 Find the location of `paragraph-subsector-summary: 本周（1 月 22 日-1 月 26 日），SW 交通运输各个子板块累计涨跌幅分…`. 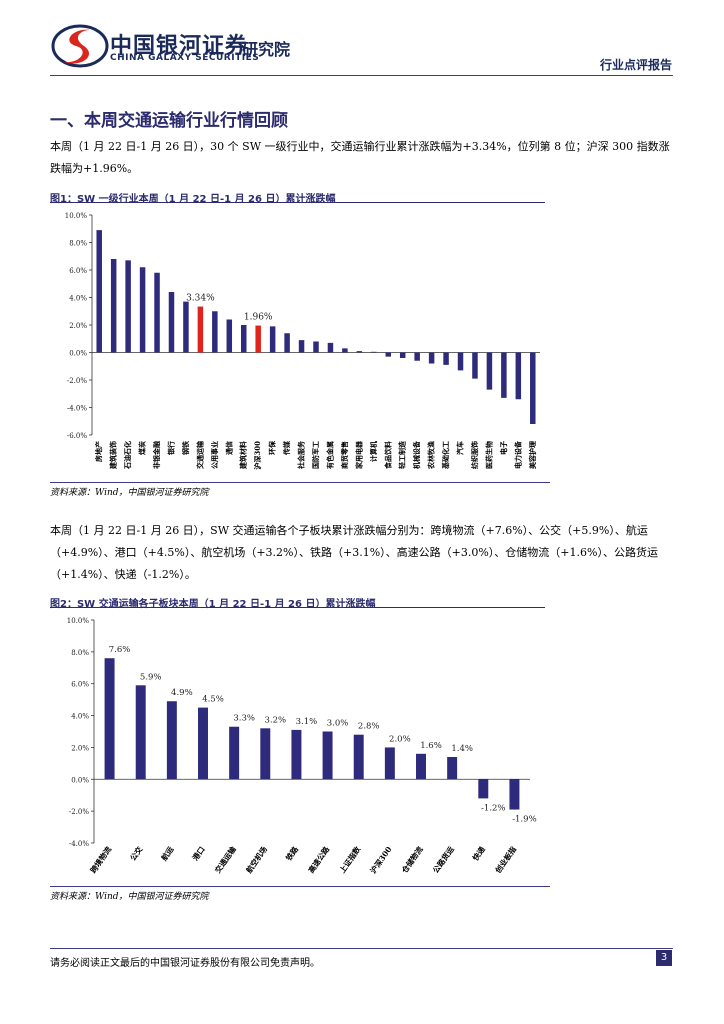

paragraph-subsector-summary: 本周（1 月 22 日-1 月 26 日），SW 交通运输各个子板块累计涨跌幅分… is located at coordinates (354, 552).